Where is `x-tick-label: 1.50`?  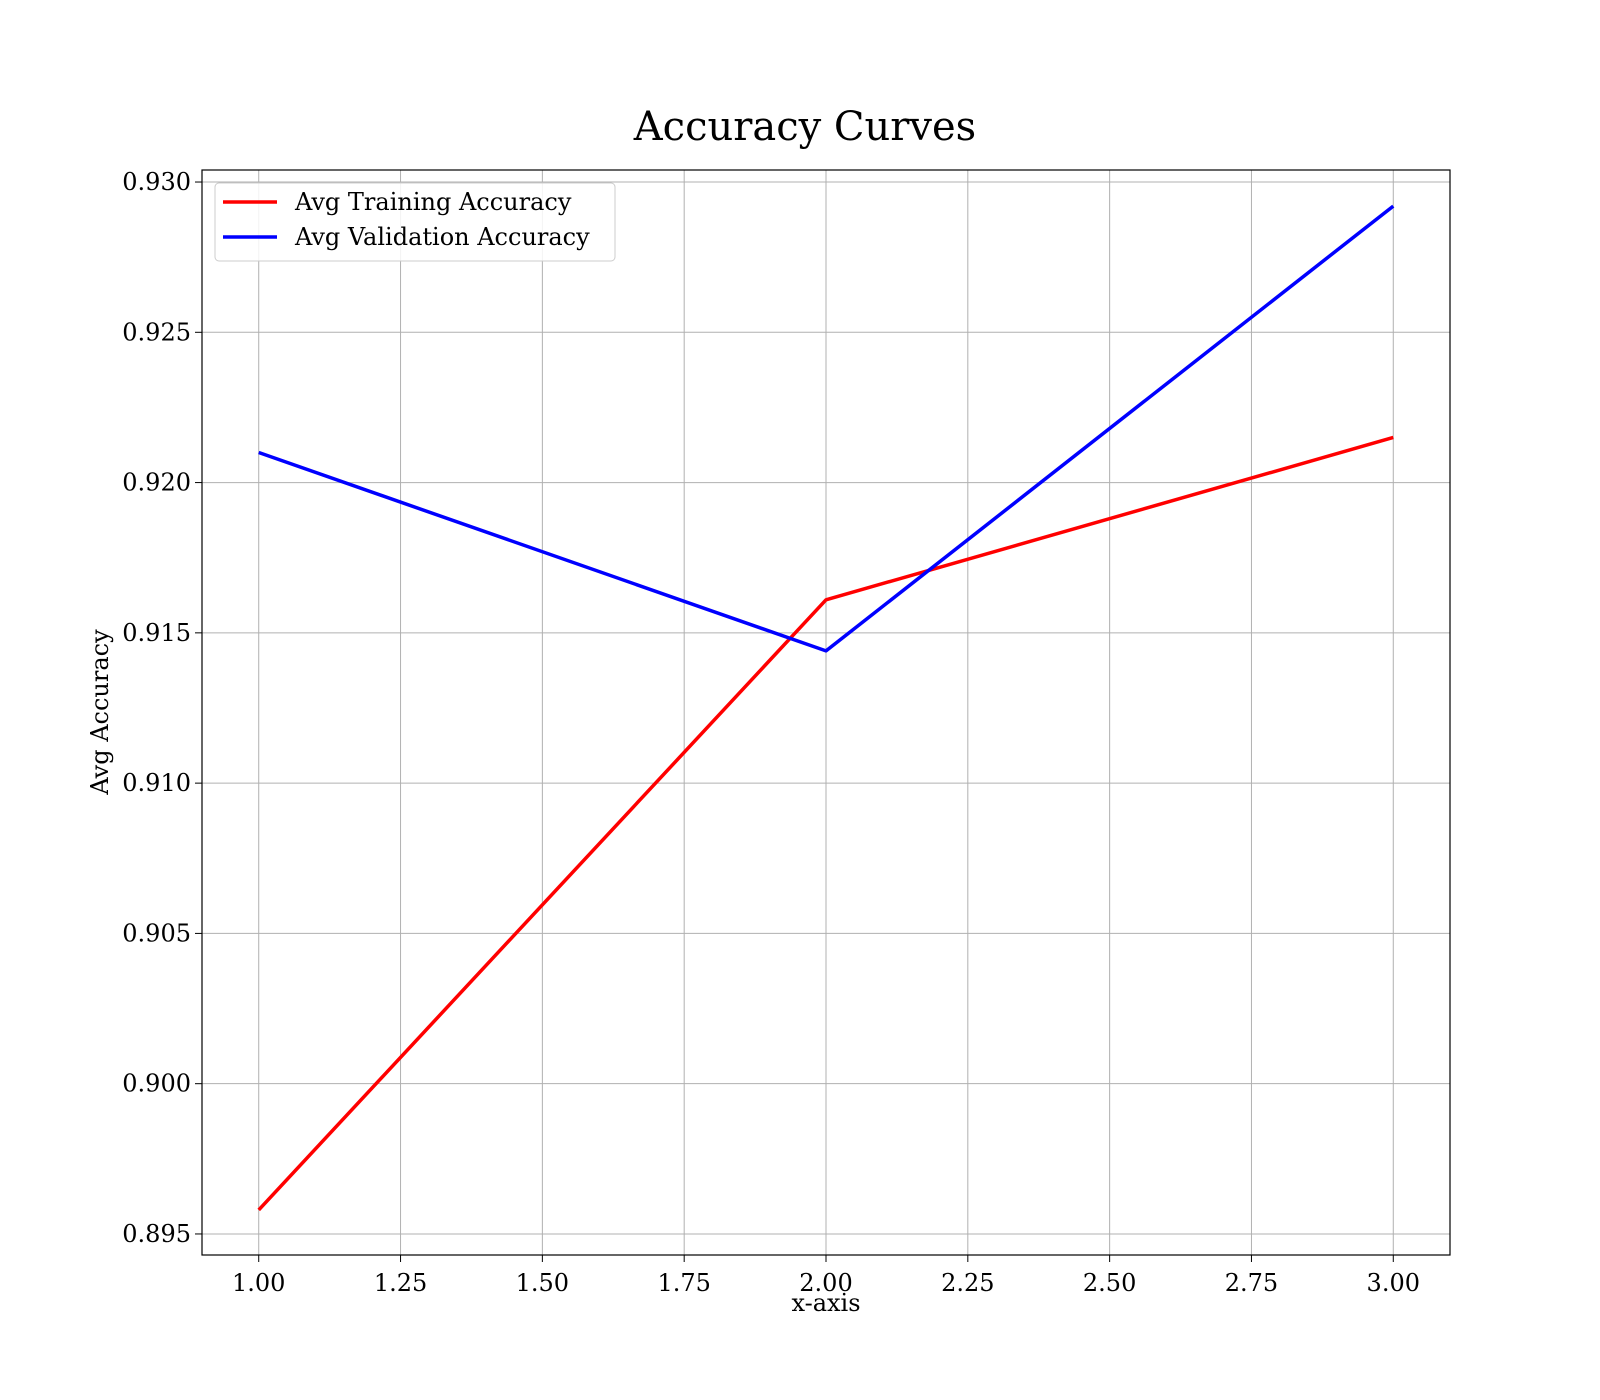
x-tick-label: 1.50 is located at coordinates (542, 1283).